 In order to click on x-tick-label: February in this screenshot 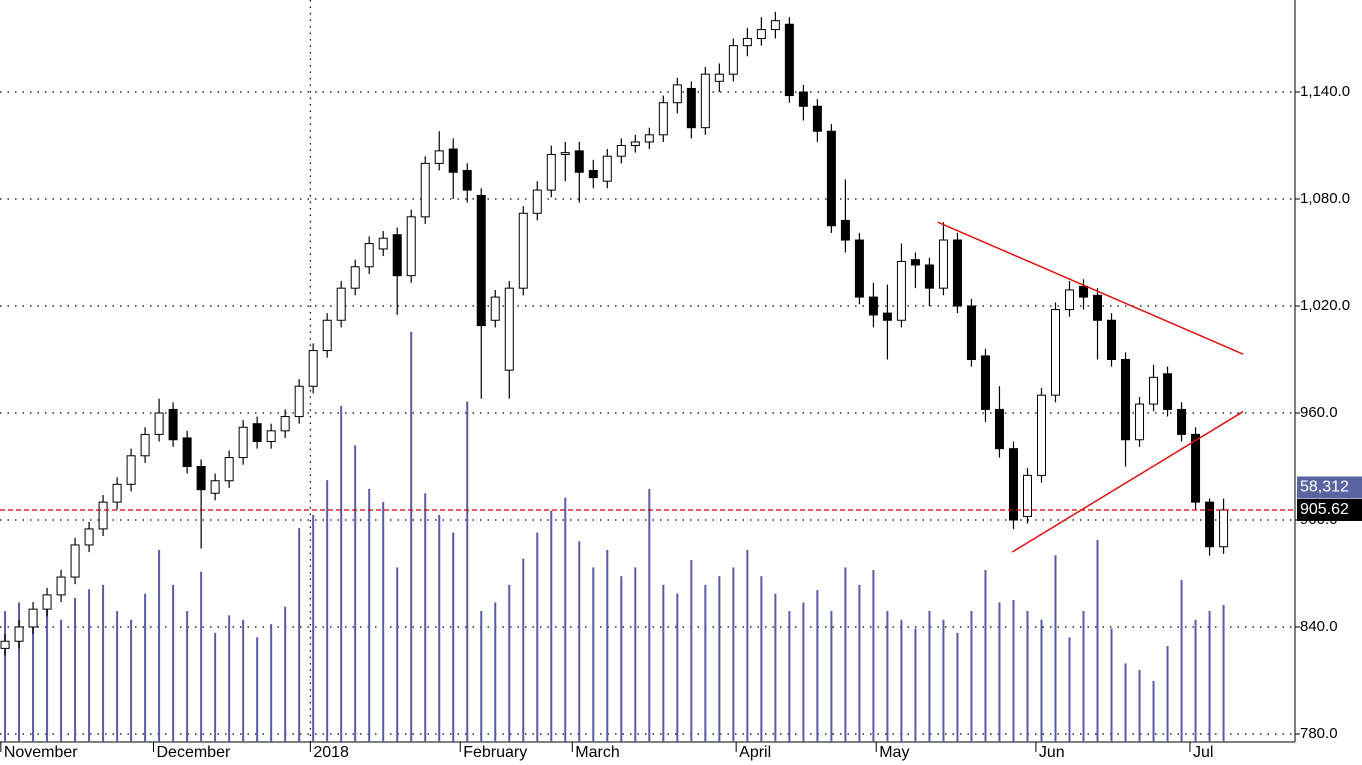, I will do `click(495, 752)`.